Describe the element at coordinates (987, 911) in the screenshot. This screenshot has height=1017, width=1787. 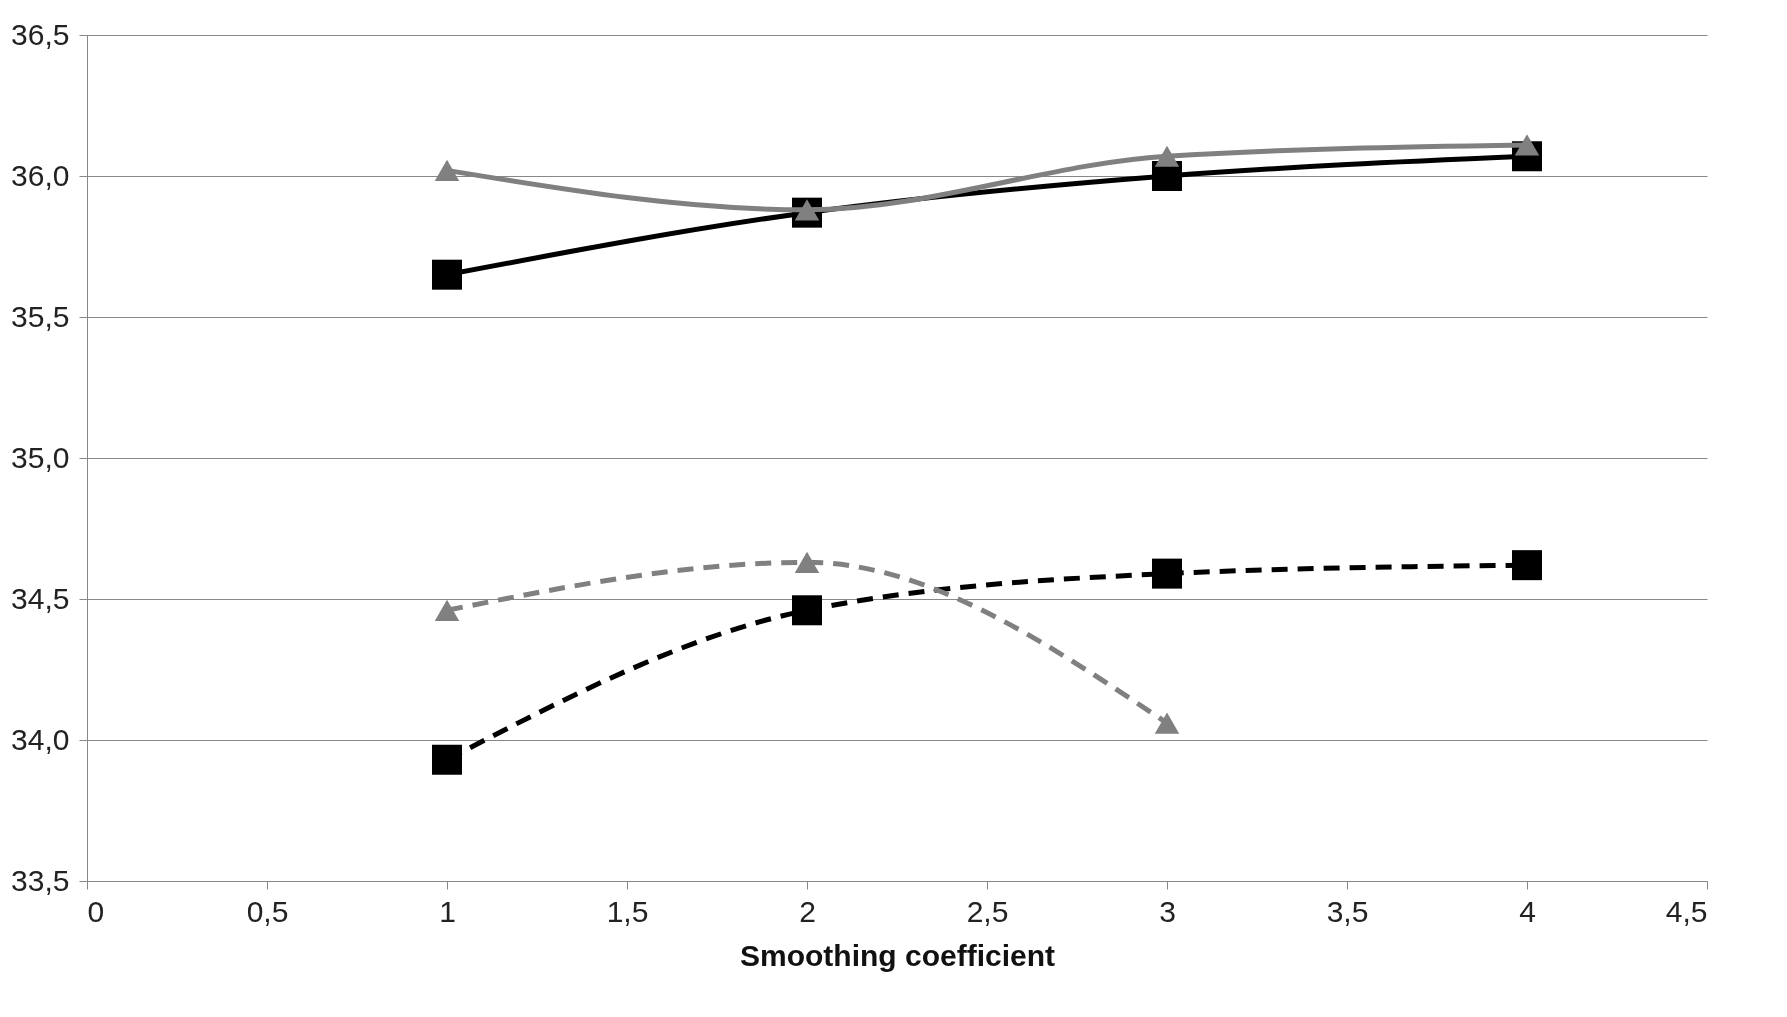
I see `x-tick-label: 2,5` at that location.